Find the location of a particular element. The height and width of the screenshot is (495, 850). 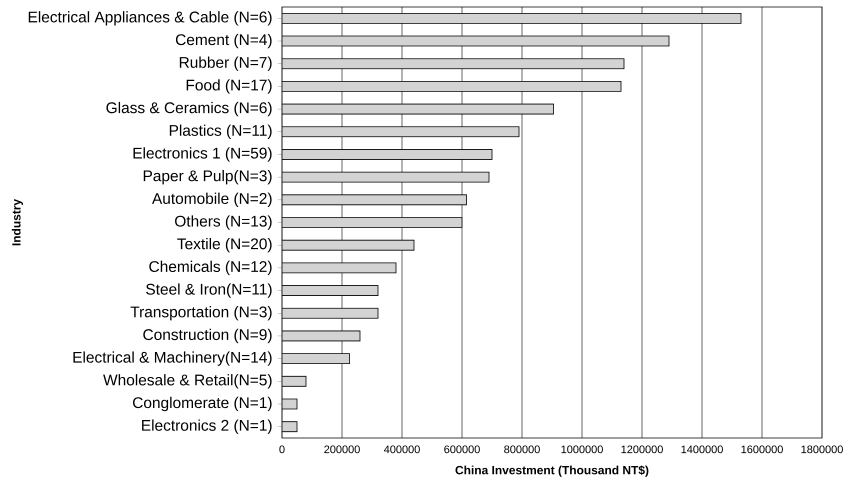

y-tick-label: Conglomerate (N=1) is located at coordinates (202, 404).